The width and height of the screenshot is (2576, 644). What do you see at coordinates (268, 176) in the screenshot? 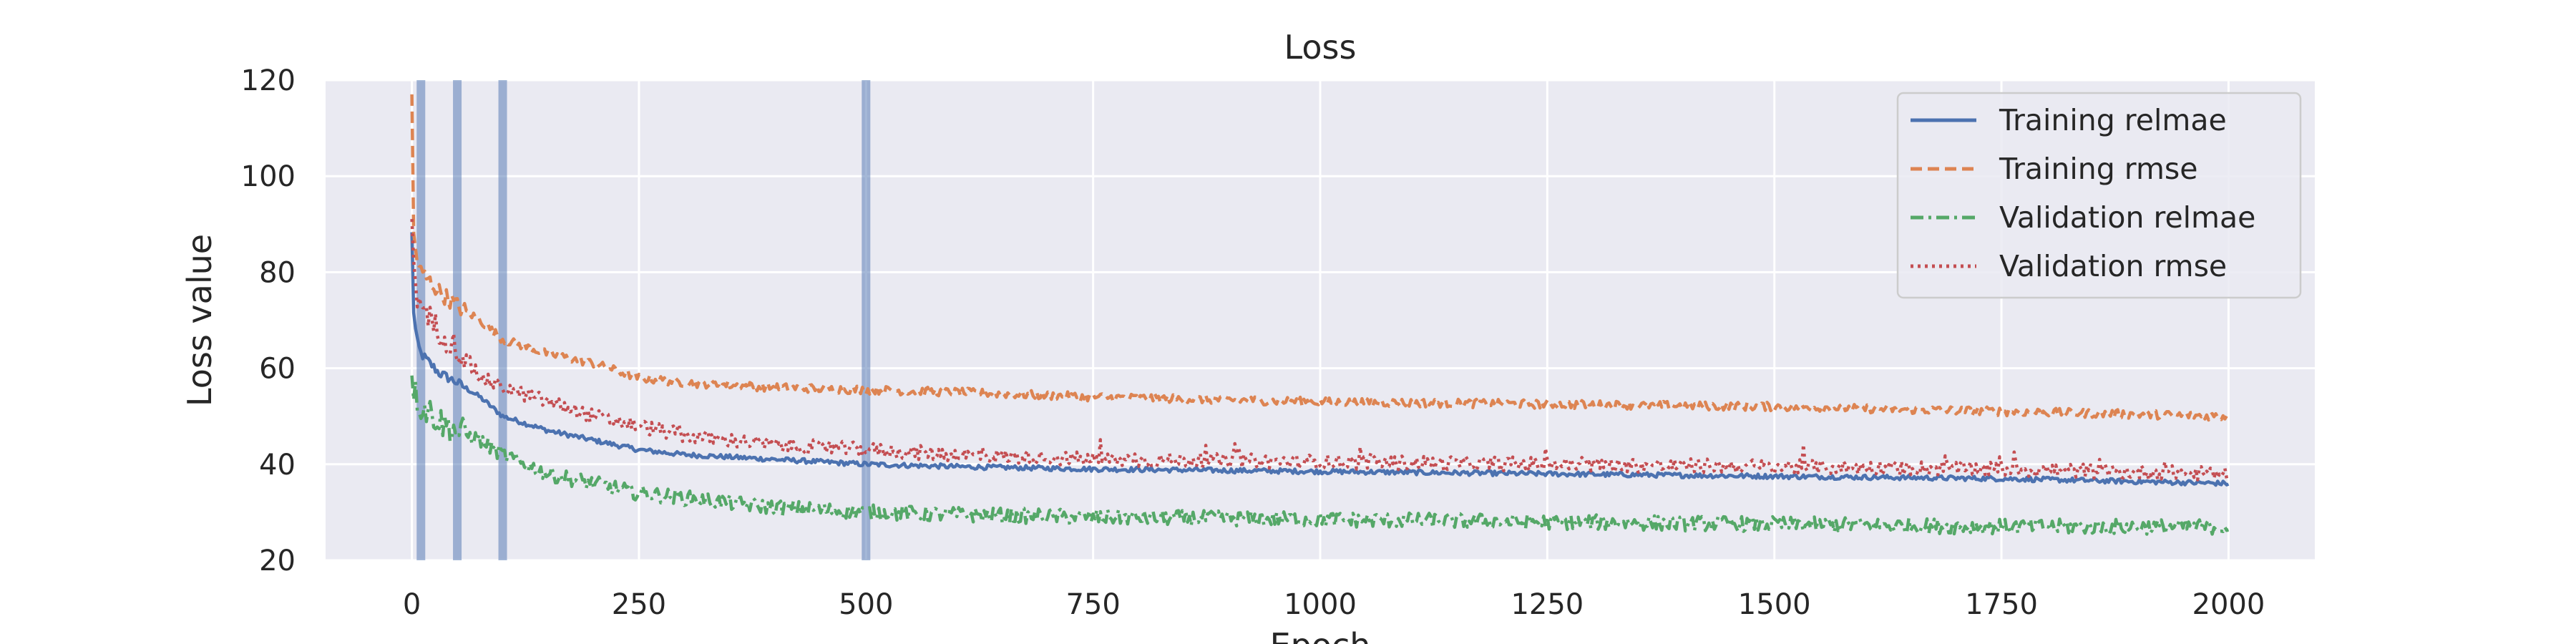
I see `y-tick-label: 100` at bounding box center [268, 176].